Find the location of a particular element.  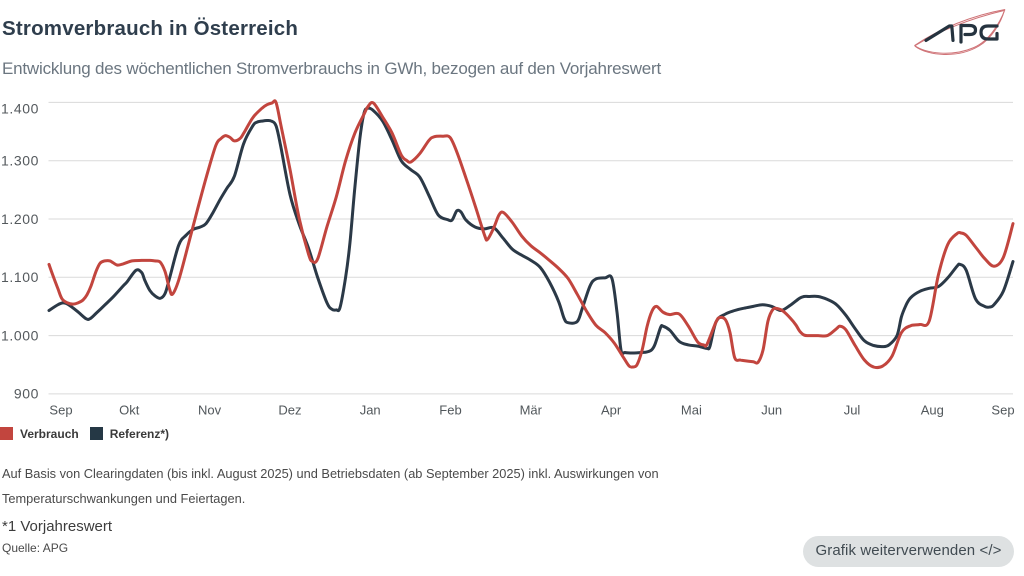

svg-text: 1.300 is located at coordinates (20, 161).